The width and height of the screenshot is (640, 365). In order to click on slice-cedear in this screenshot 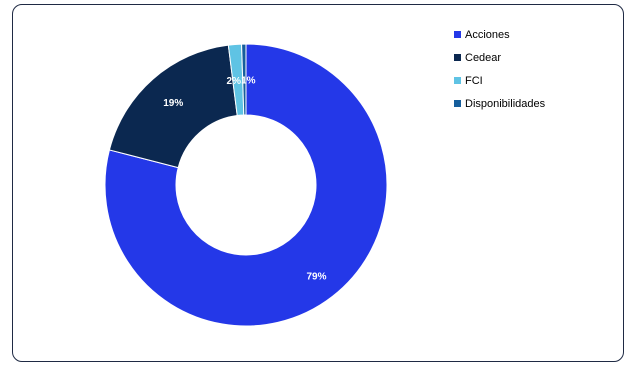, I will do `click(173, 106)`.